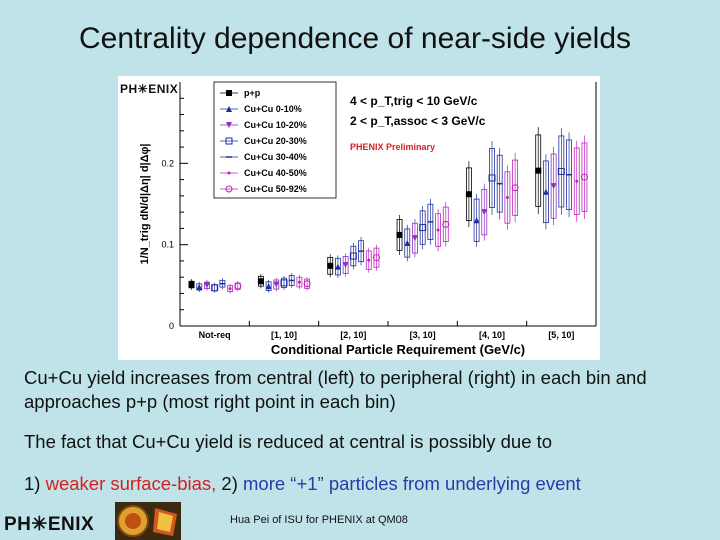 This screenshot has width=720, height=540. What do you see at coordinates (319, 520) in the screenshot?
I see `footer-credit: Hua Pei of ISU for PHENIX at QM08` at bounding box center [319, 520].